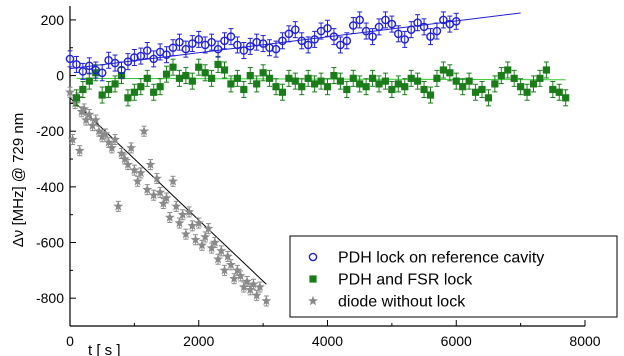 The image size is (624, 356). I want to click on y-tick-label: -200, so click(50, 131).